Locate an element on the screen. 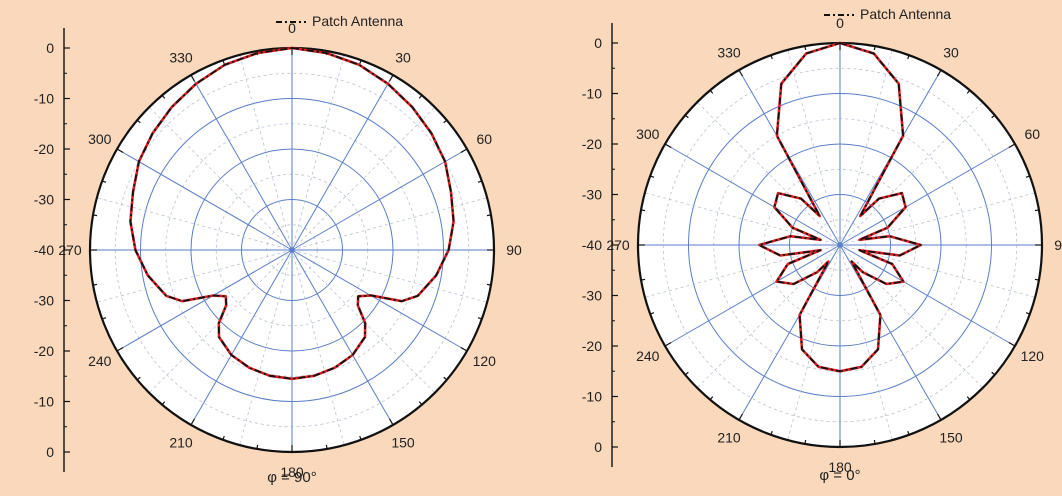  angle-label-30: 30 is located at coordinates (951, 53).